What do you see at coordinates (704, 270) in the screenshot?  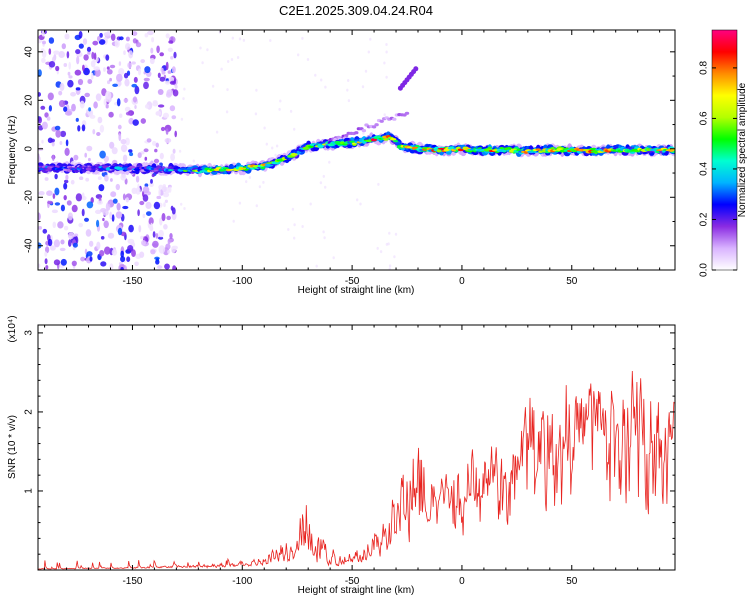 I see `colorbar-tick-label: 0.0` at bounding box center [704, 270].